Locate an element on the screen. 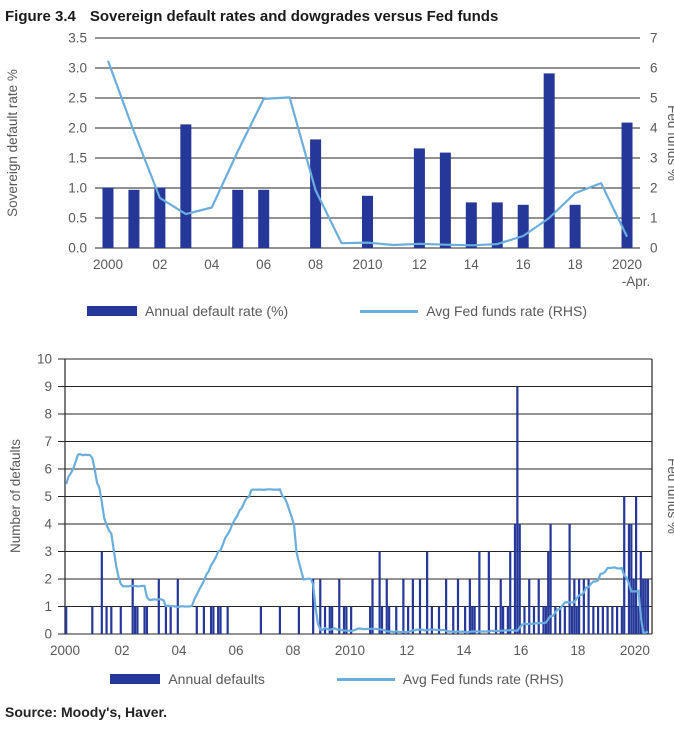  legend-item-default-rate: Annual default rate (%) is located at coordinates (187, 311).